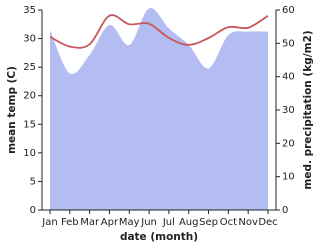 The height and width of the screenshot is (247, 320). I want to click on y-tick-label: 0, so click(33, 210).